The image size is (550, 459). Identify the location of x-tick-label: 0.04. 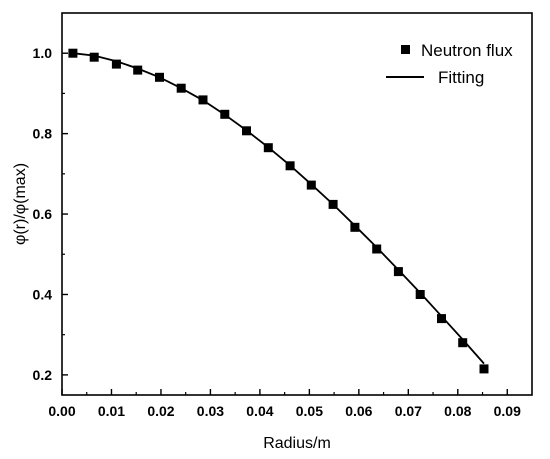
(259, 411).